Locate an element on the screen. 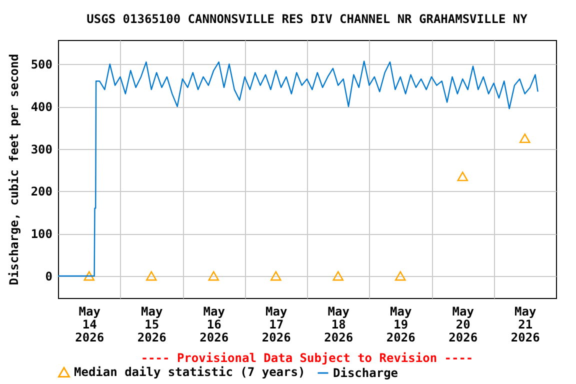 This screenshot has width=576, height=384. y-tick-label: 300 is located at coordinates (41, 149).